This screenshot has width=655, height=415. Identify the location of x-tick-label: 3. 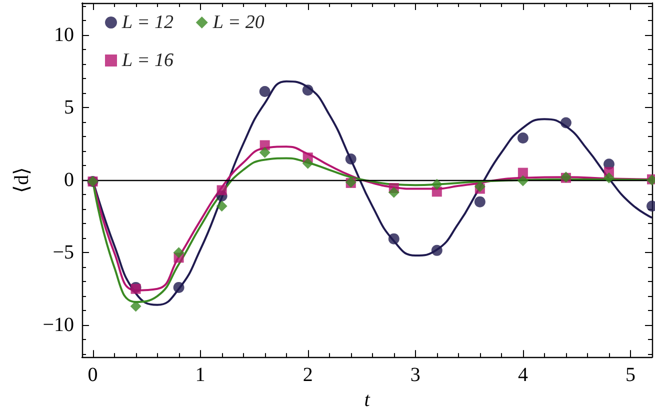
(415, 375).